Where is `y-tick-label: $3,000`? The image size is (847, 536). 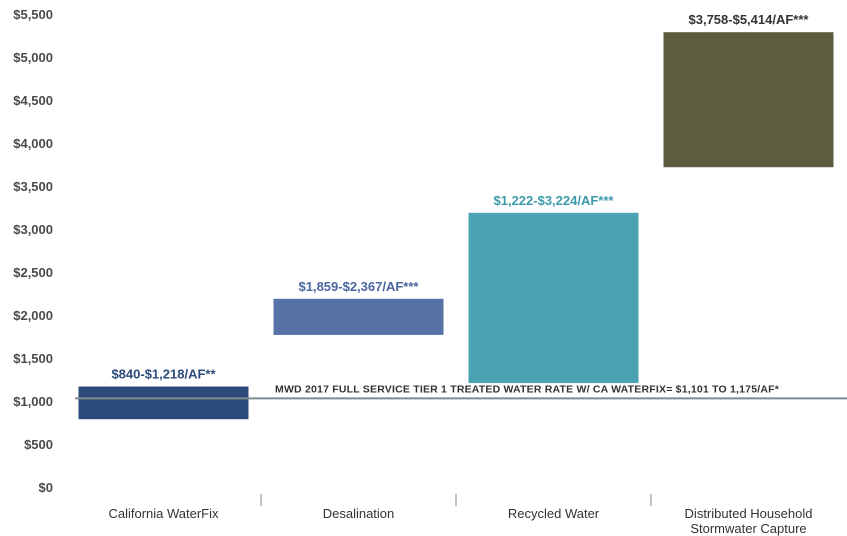
y-tick-label: $3,000 is located at coordinates (33, 229).